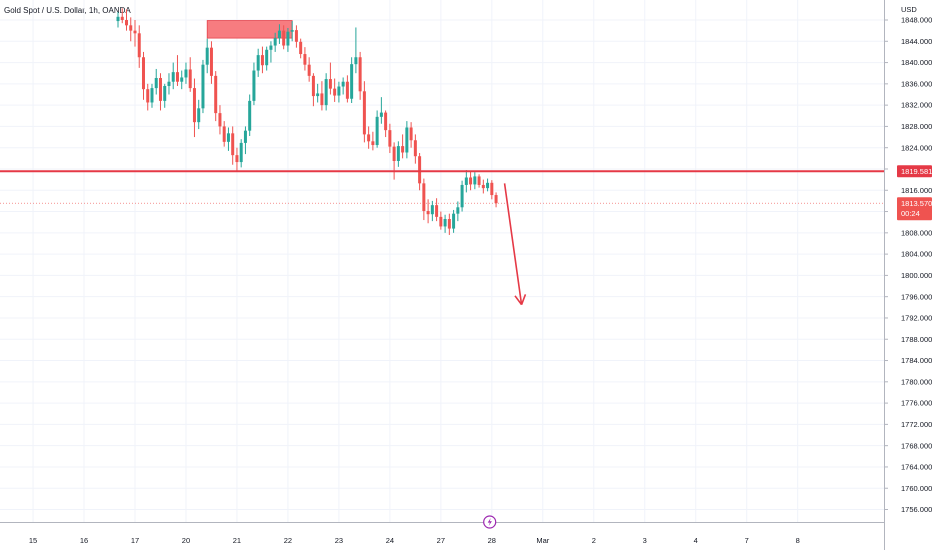  Describe the element at coordinates (84, 540) in the screenshot. I see `time-tick-label: 16` at that location.